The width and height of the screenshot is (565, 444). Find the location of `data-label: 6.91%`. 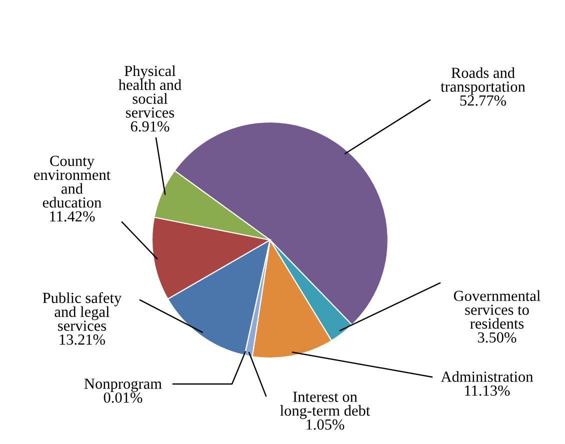

data-label: 6.91% is located at coordinates (150, 126).